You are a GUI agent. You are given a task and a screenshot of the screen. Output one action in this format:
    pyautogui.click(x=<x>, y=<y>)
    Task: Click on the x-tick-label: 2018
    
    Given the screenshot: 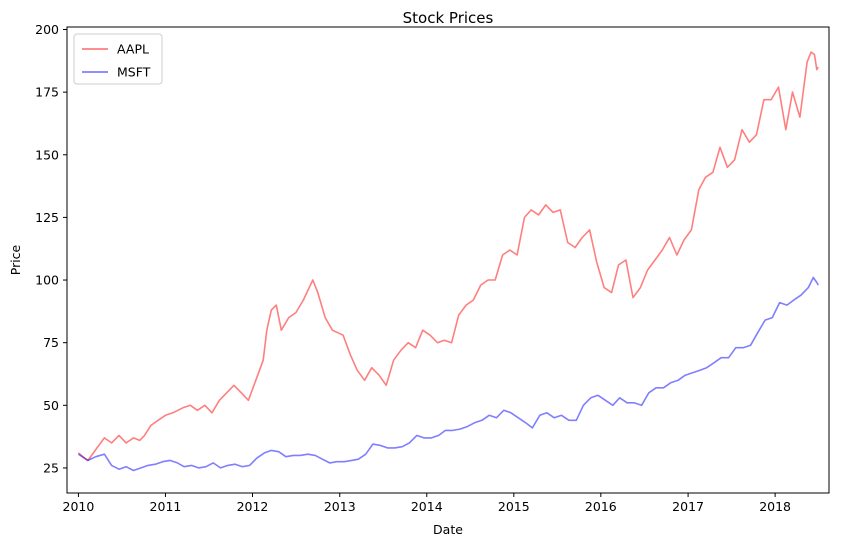 What is the action you would take?
    pyautogui.click(x=775, y=506)
    